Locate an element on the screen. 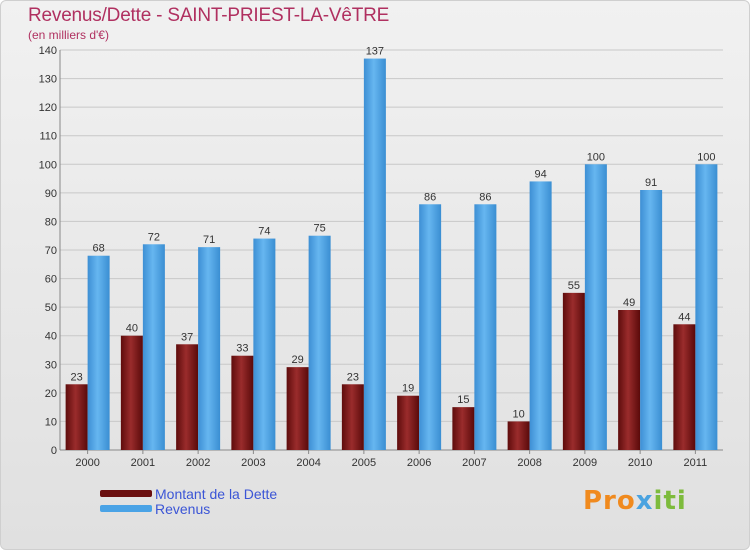  y-tick-label: 110 is located at coordinates (48, 137).